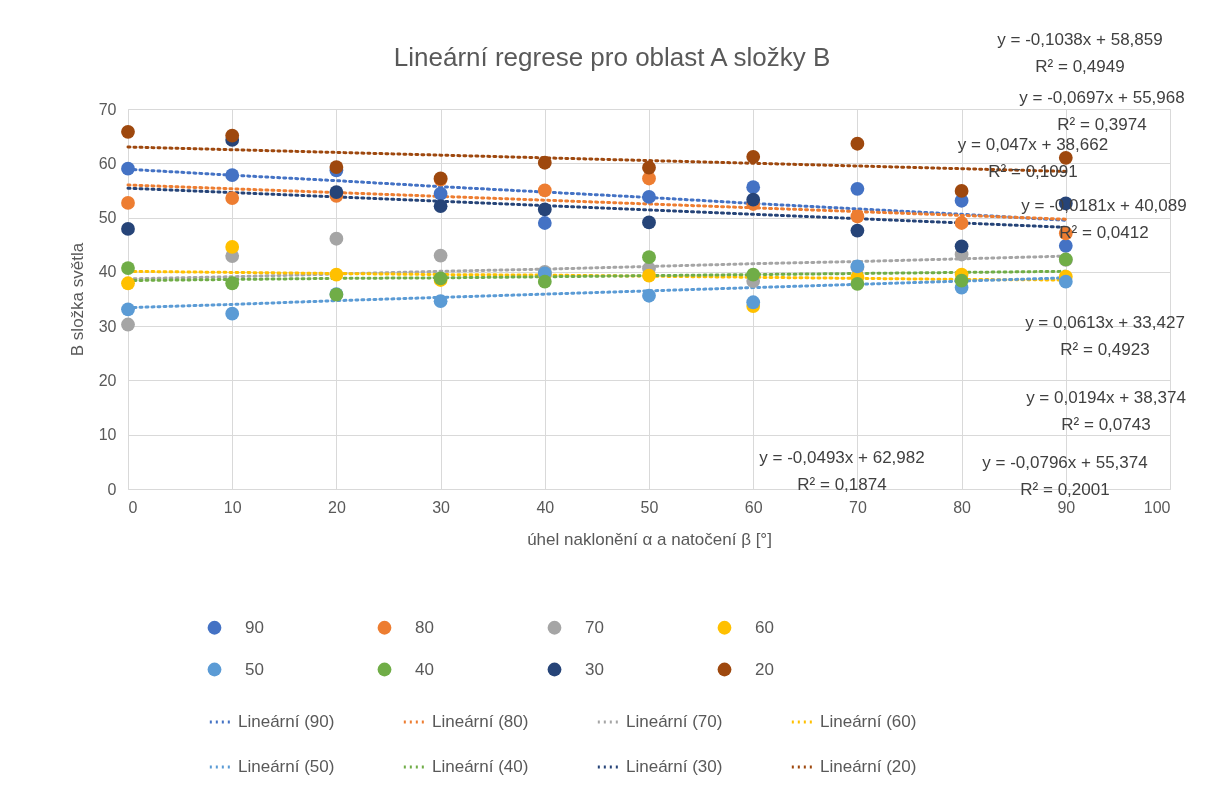 The height and width of the screenshot is (794, 1213). I want to click on x-tick-label: 80, so click(962, 507).